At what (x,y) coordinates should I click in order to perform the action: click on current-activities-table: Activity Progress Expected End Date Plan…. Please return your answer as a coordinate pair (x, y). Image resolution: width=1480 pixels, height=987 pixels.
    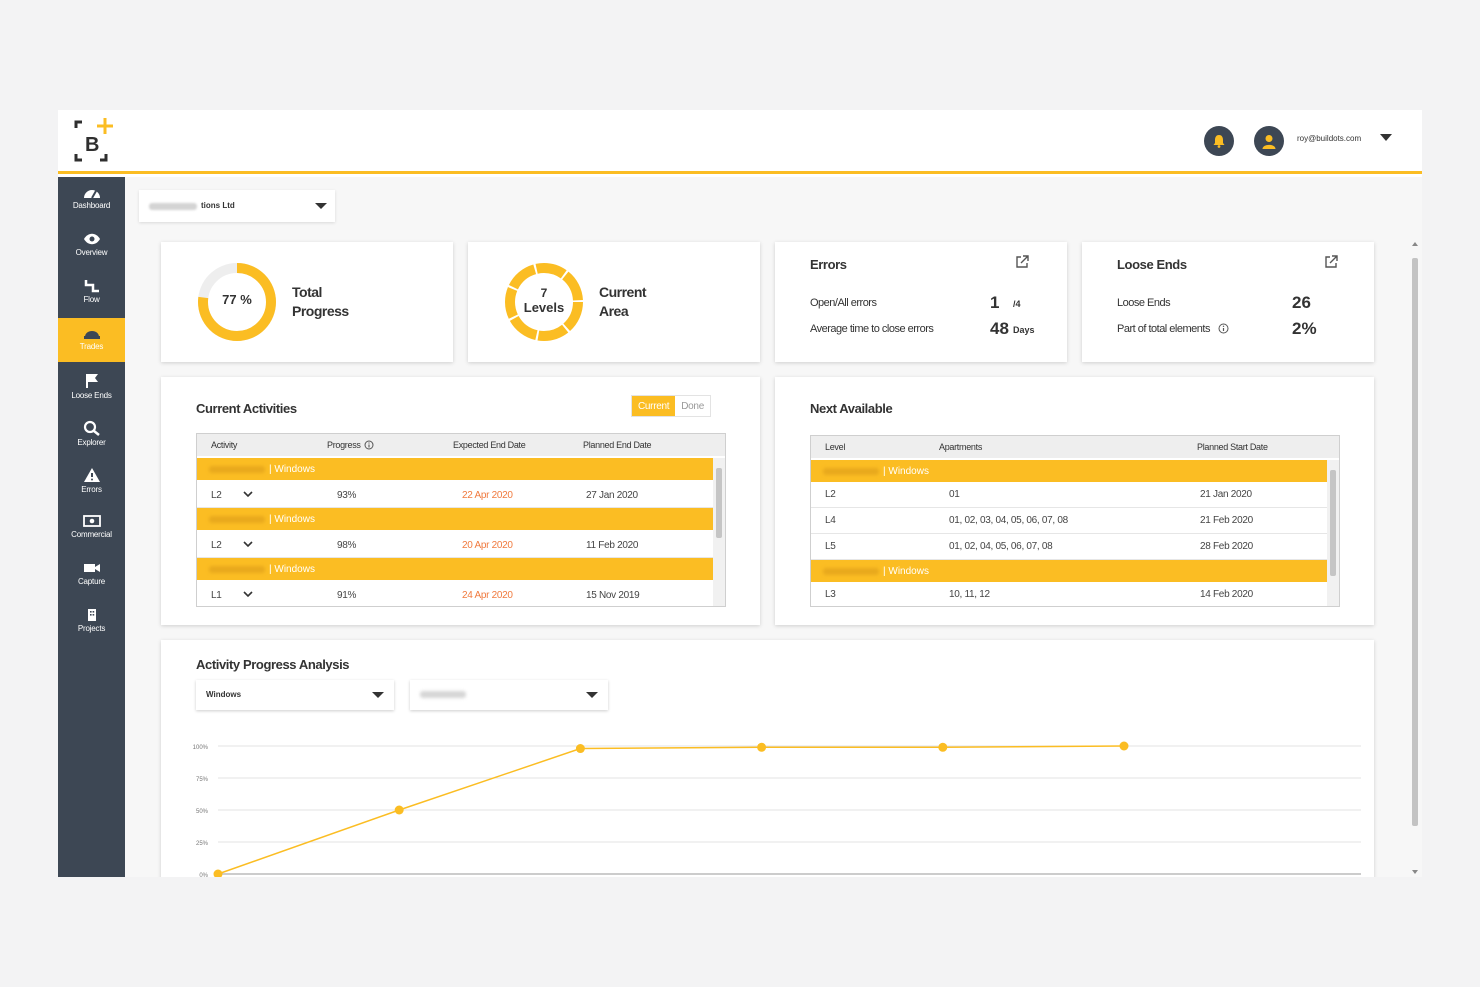
    Looking at the image, I should click on (461, 520).